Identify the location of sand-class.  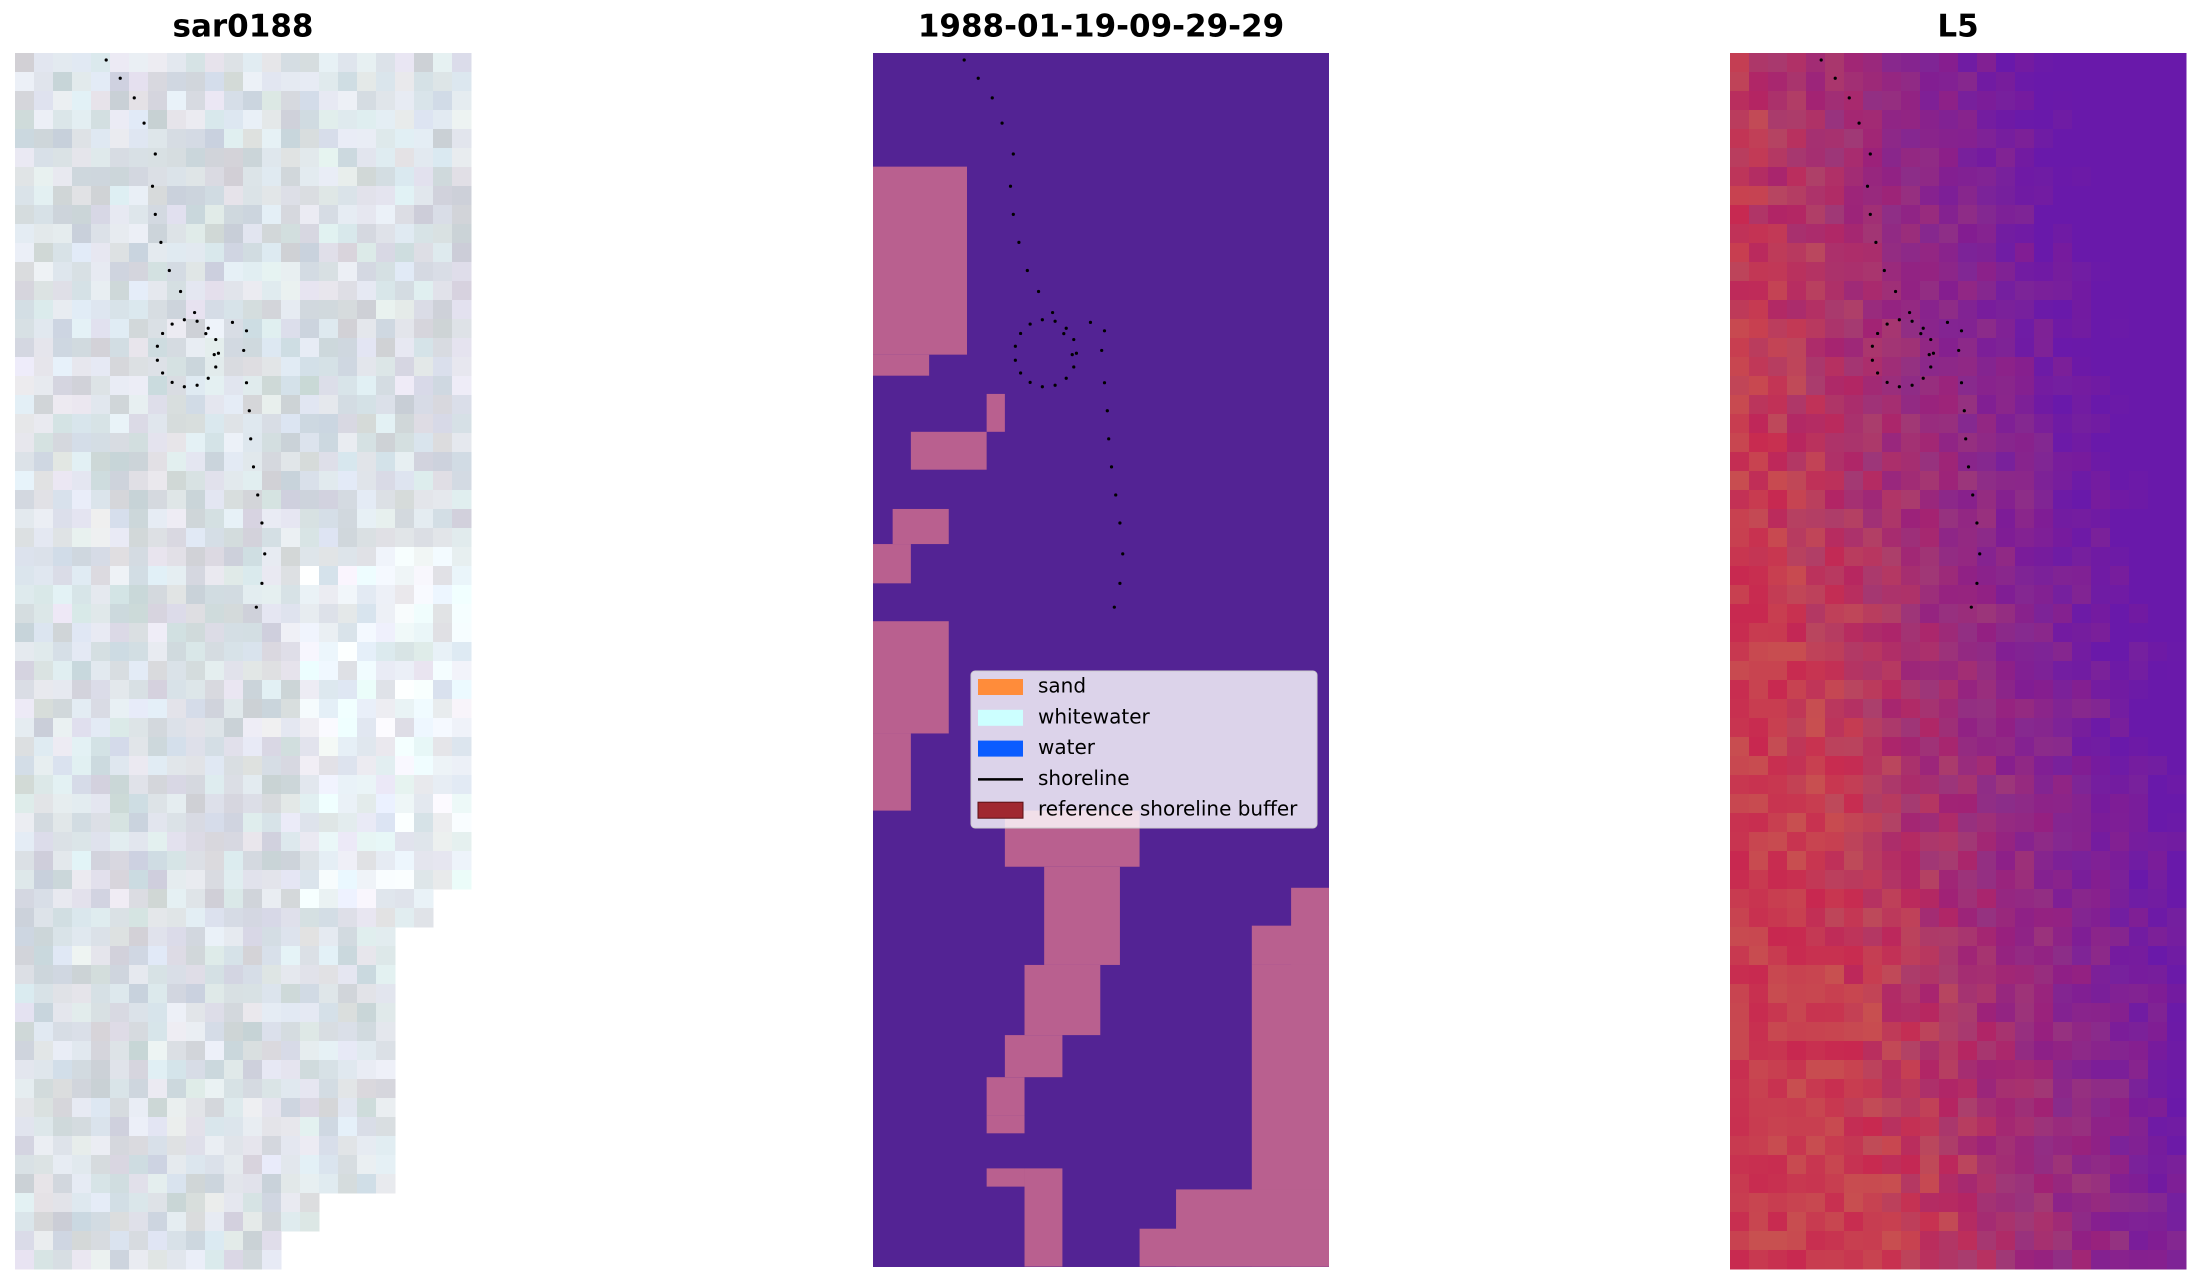
(995, 412).